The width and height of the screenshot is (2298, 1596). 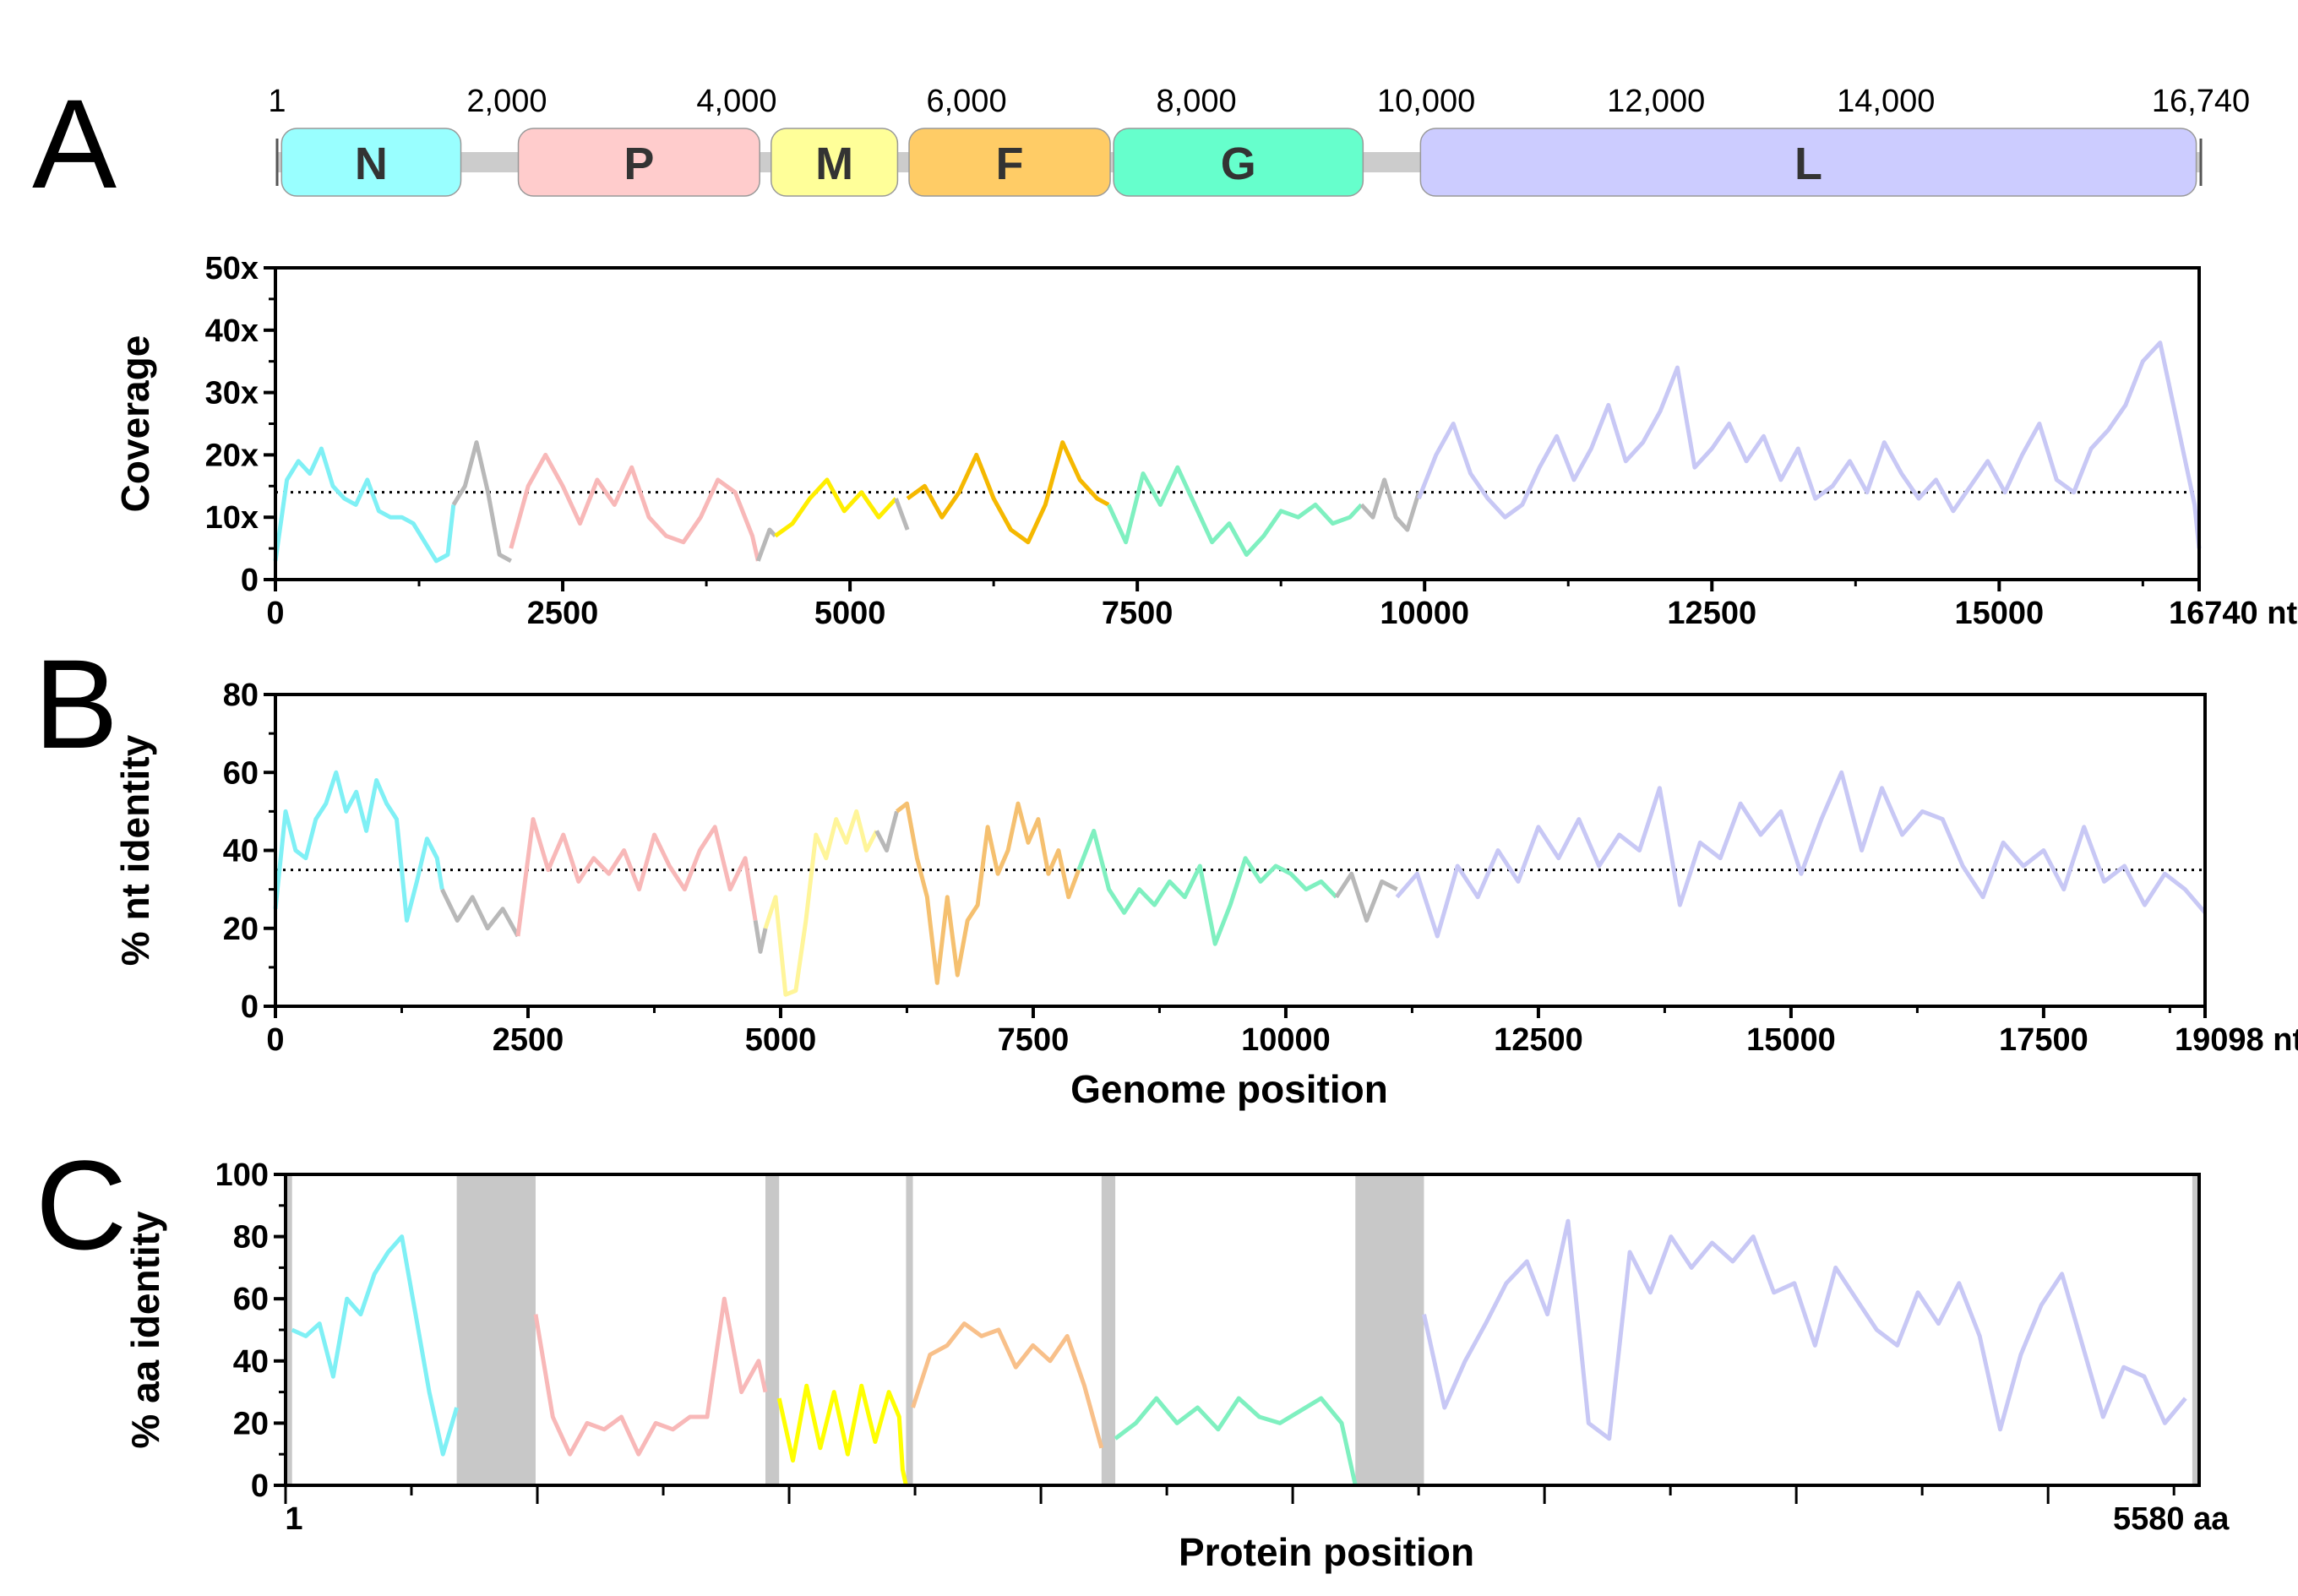 What do you see at coordinates (232, 455) in the screenshot?
I see `y-tick-label: 20x` at bounding box center [232, 455].